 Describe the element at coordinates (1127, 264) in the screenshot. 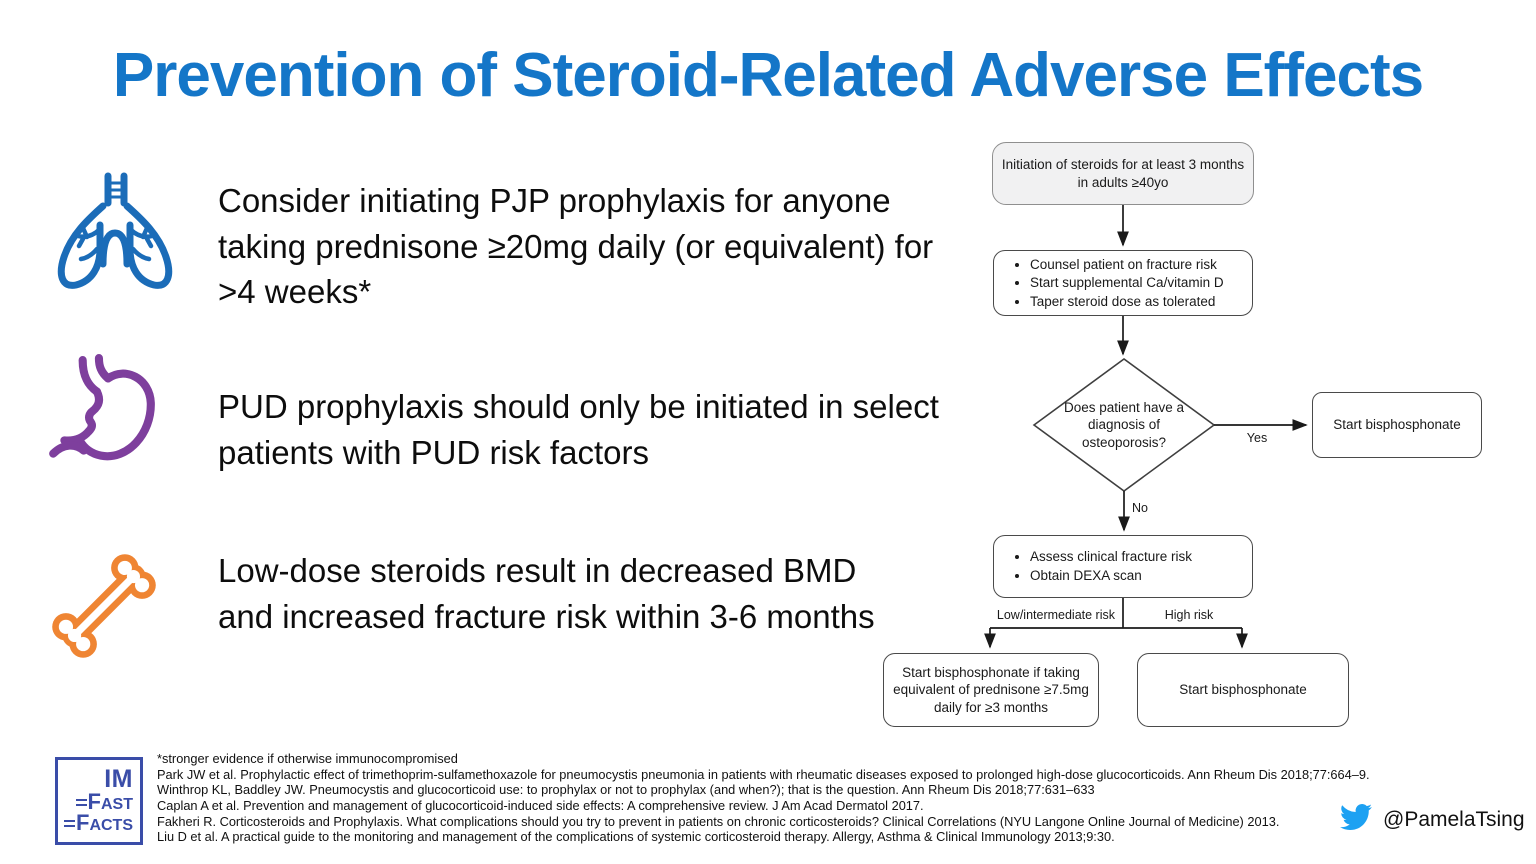

I see `counsel-item: Counsel patient on fracture risk` at that location.